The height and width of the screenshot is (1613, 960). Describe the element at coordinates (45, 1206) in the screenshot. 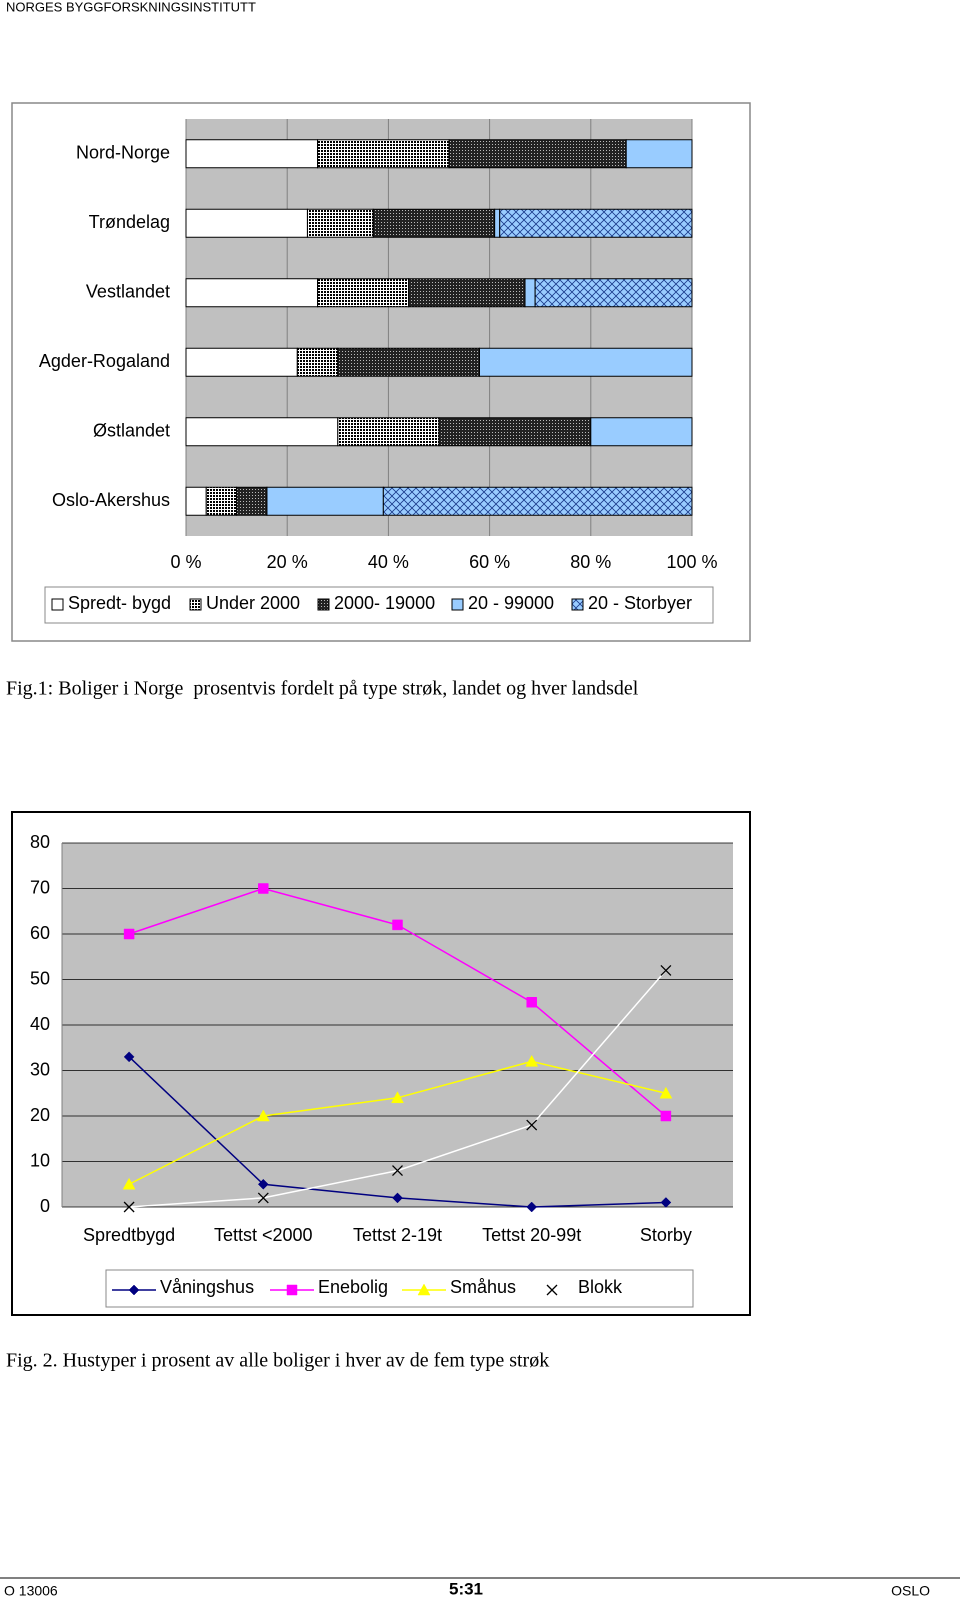

I see `y-tick-label: 0` at that location.